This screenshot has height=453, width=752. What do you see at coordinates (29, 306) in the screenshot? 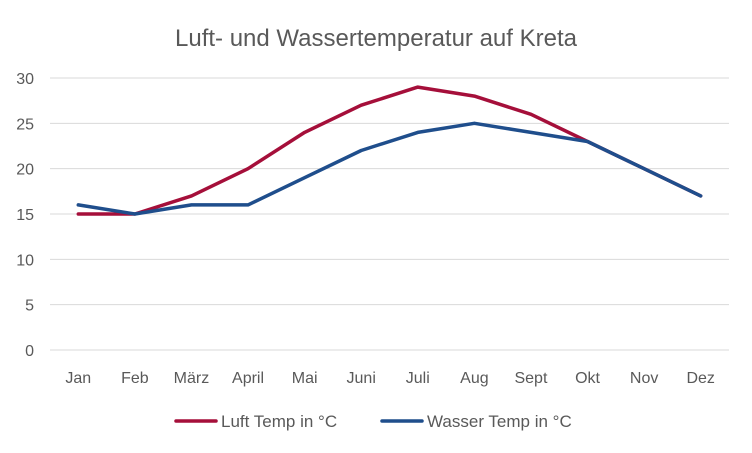
I see `y-tick-label: 5` at bounding box center [29, 306].